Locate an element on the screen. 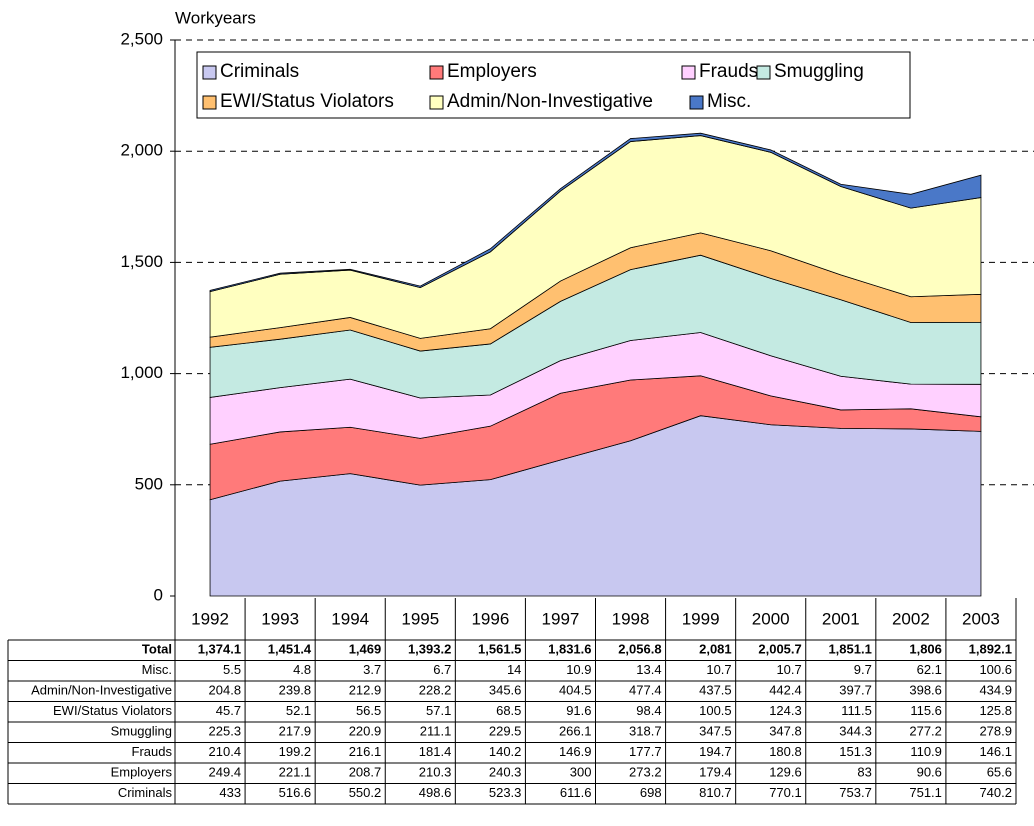  table-cell: 221.1 is located at coordinates (295, 772).